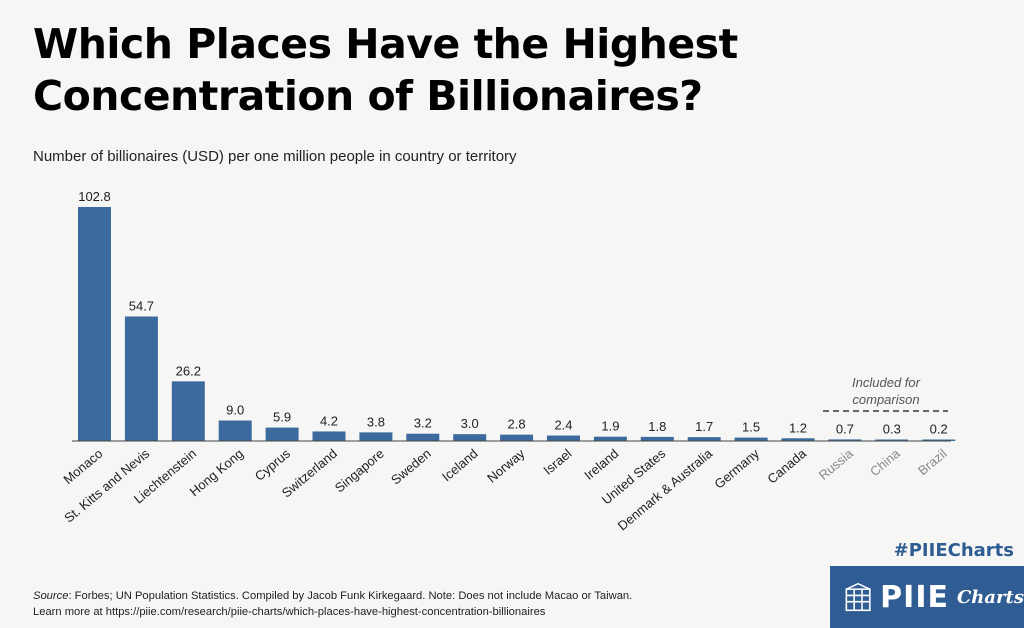 The image size is (1024, 628). Describe the element at coordinates (939, 440) in the screenshot. I see `bar-brazil` at that location.